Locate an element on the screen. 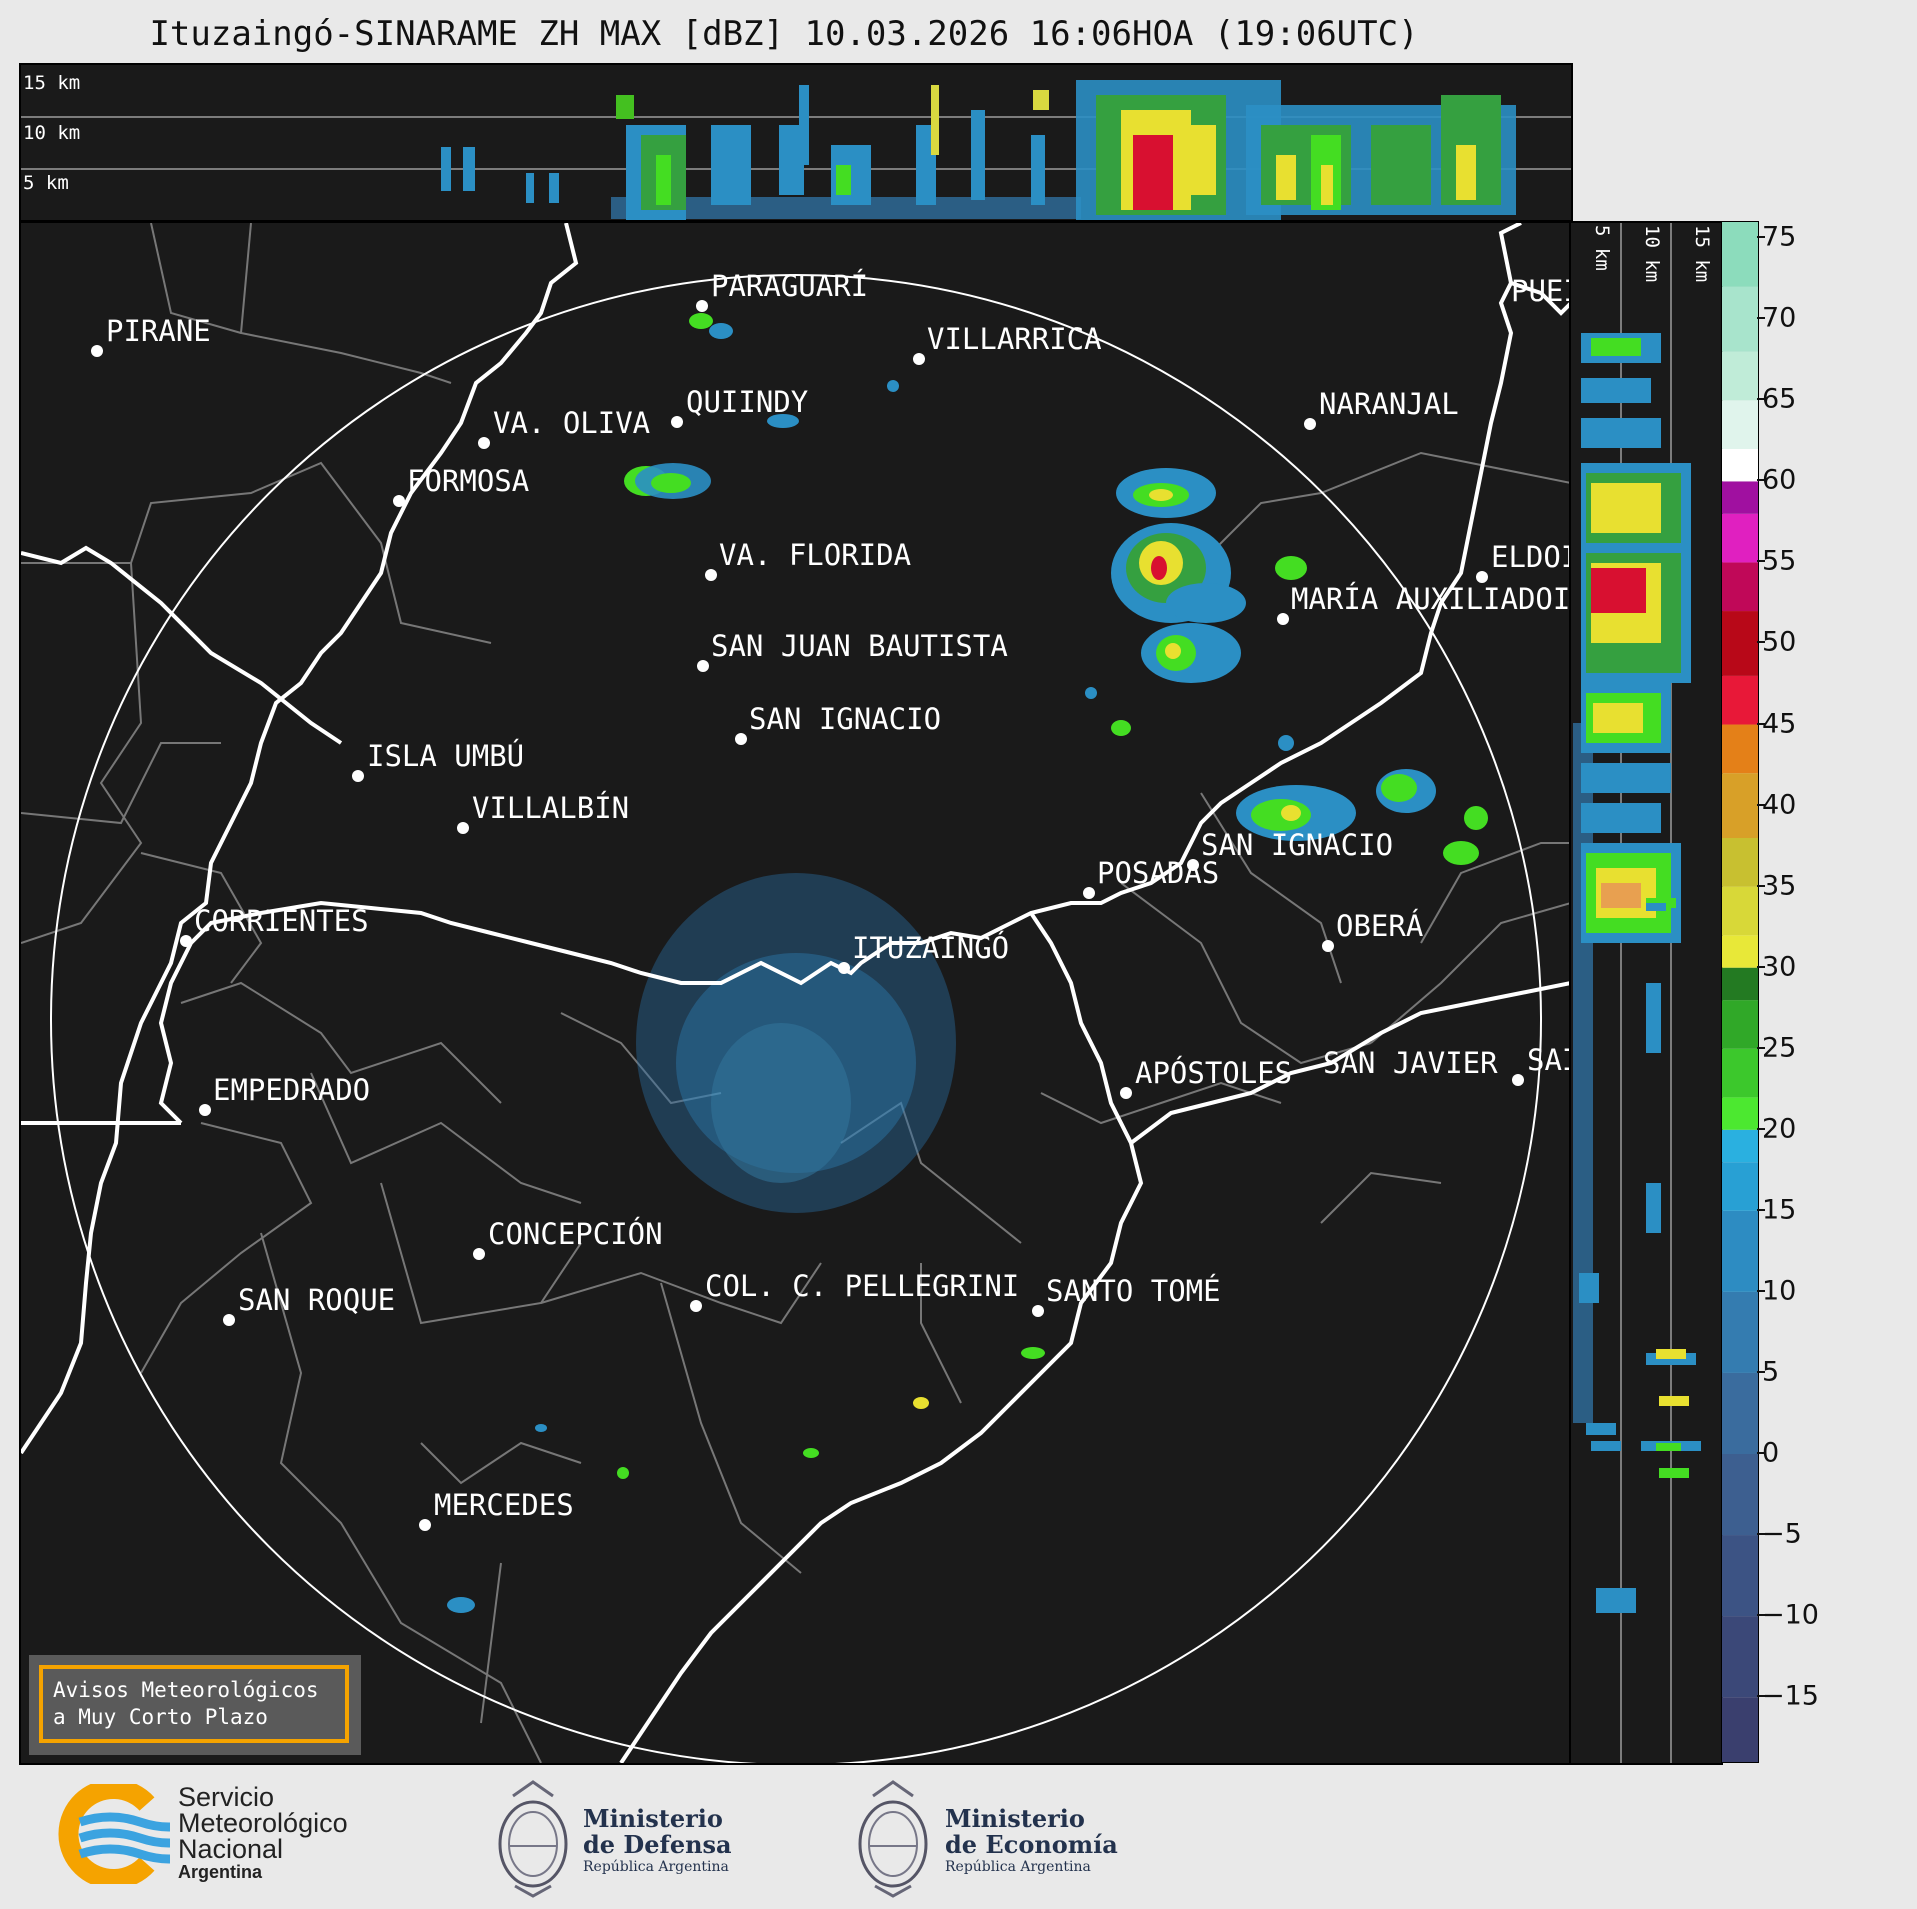 This screenshot has height=1909, width=1917. warning-line2: a Muy Corto Plazo is located at coordinates (160, 1717).